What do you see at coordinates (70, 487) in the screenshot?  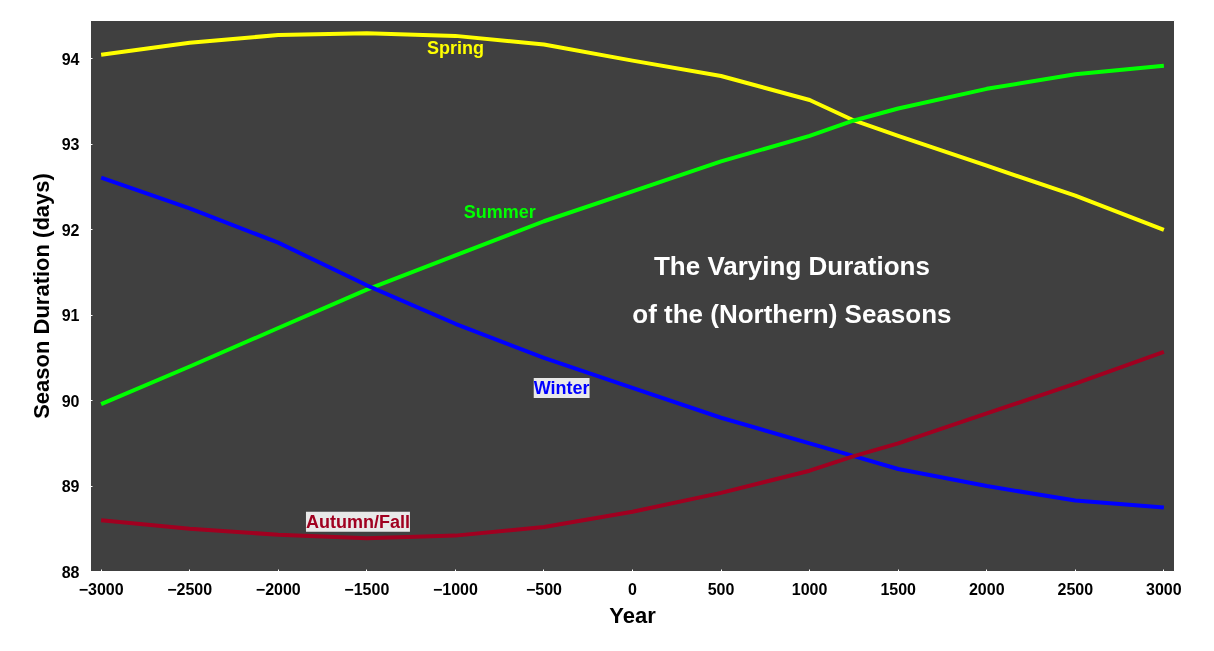 I see `y-tick-label: 89` at bounding box center [70, 487].